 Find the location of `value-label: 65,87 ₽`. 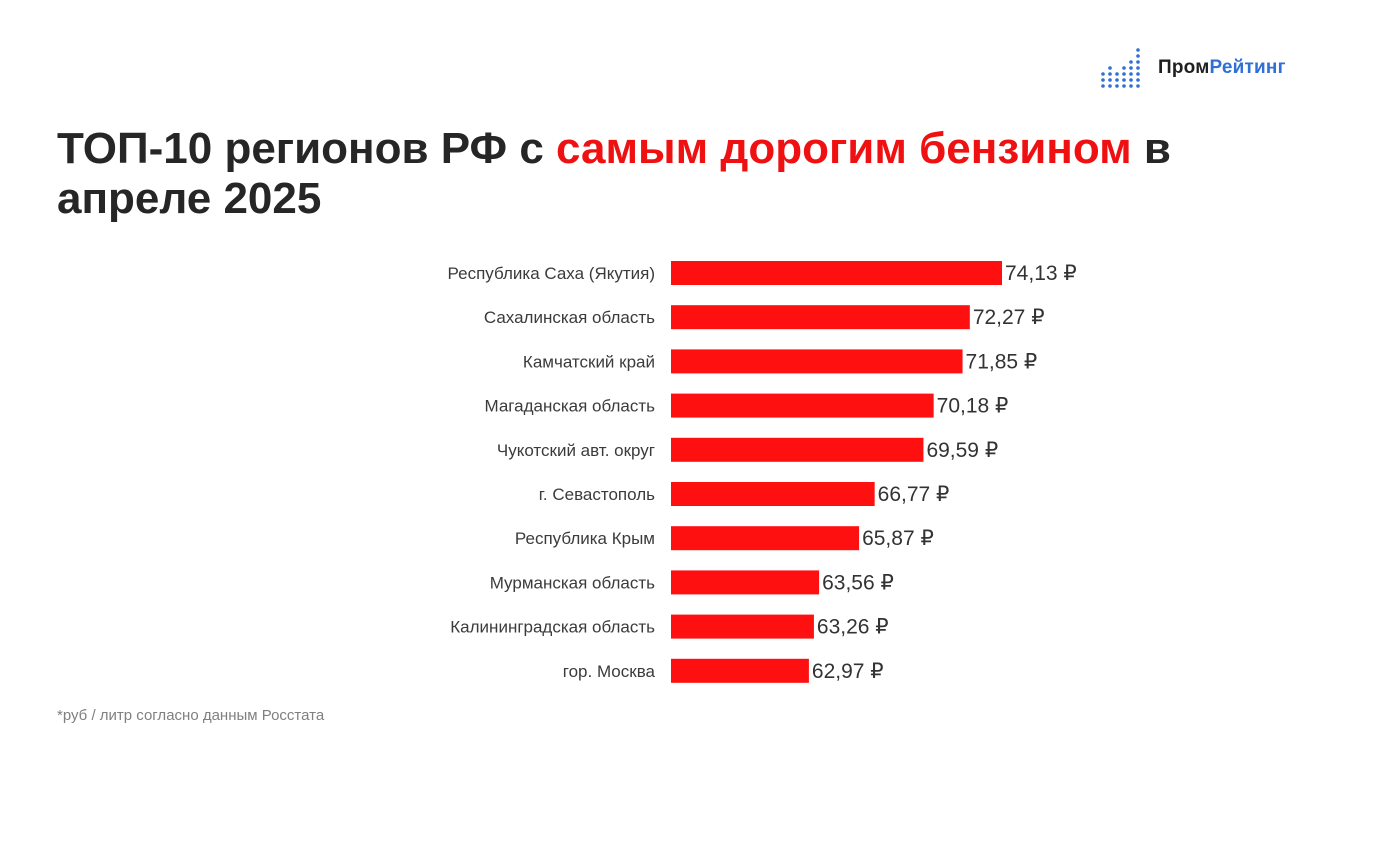

value-label: 65,87 ₽ is located at coordinates (898, 538).